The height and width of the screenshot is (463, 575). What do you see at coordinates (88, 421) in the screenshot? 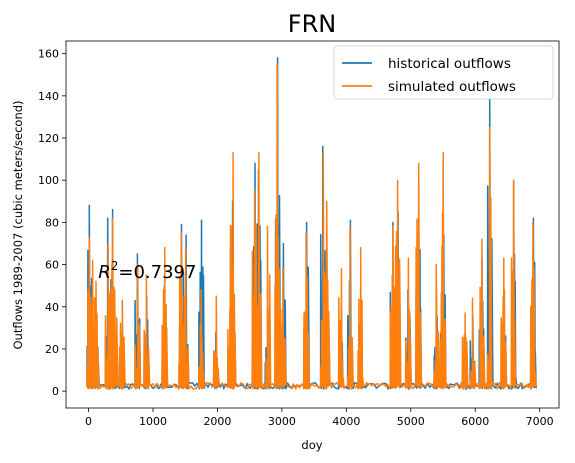
I see `x-tick-label: 0` at bounding box center [88, 421].